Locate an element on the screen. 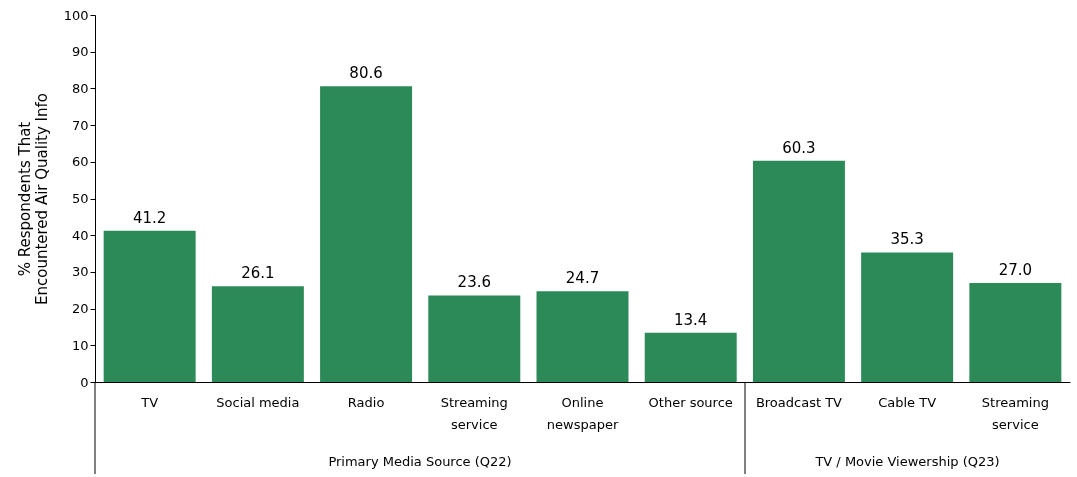  x-tick-label: Other source is located at coordinates (690, 402).